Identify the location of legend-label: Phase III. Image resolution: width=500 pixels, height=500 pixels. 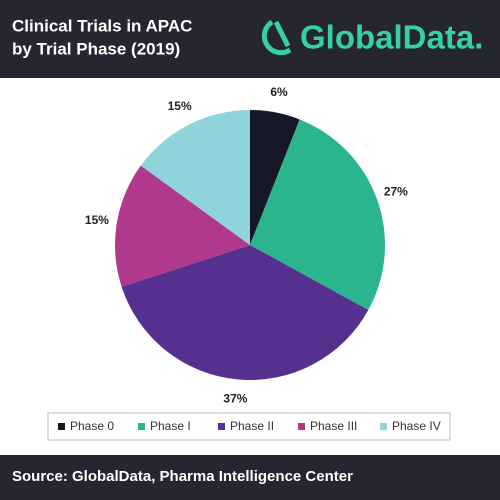
(333, 426).